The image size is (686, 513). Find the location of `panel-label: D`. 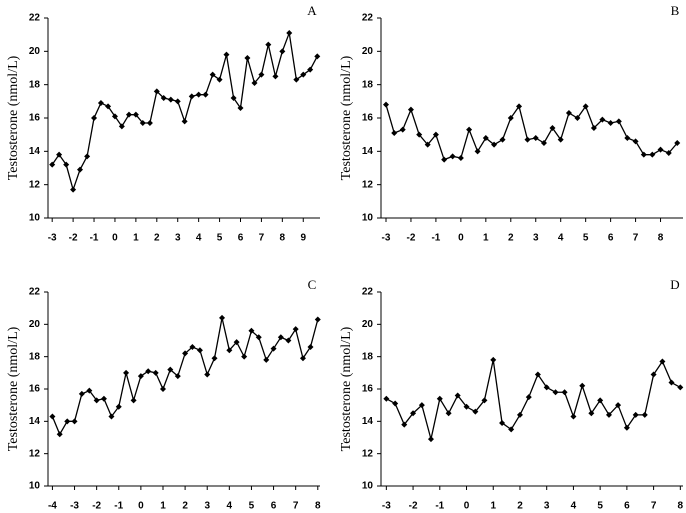

panel-label: D is located at coordinates (674, 284).